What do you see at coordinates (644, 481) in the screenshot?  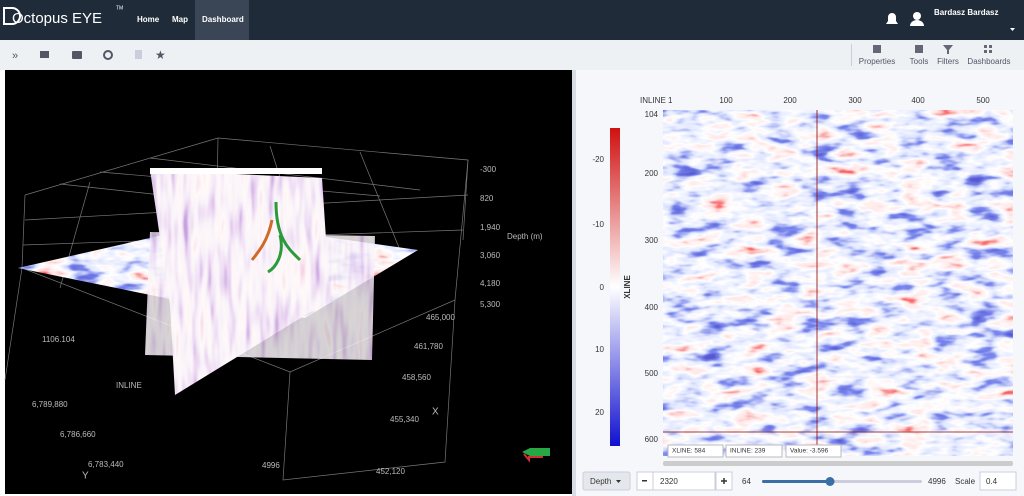 I see `minus-icon` at bounding box center [644, 481].